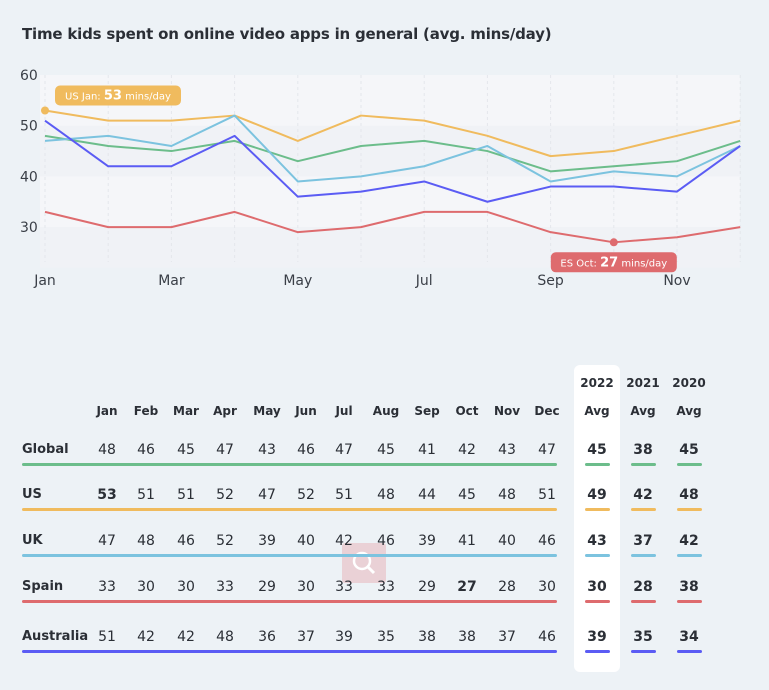 The height and width of the screenshot is (690, 769). Describe the element at coordinates (467, 411) in the screenshot. I see `month-header: Oct` at that location.